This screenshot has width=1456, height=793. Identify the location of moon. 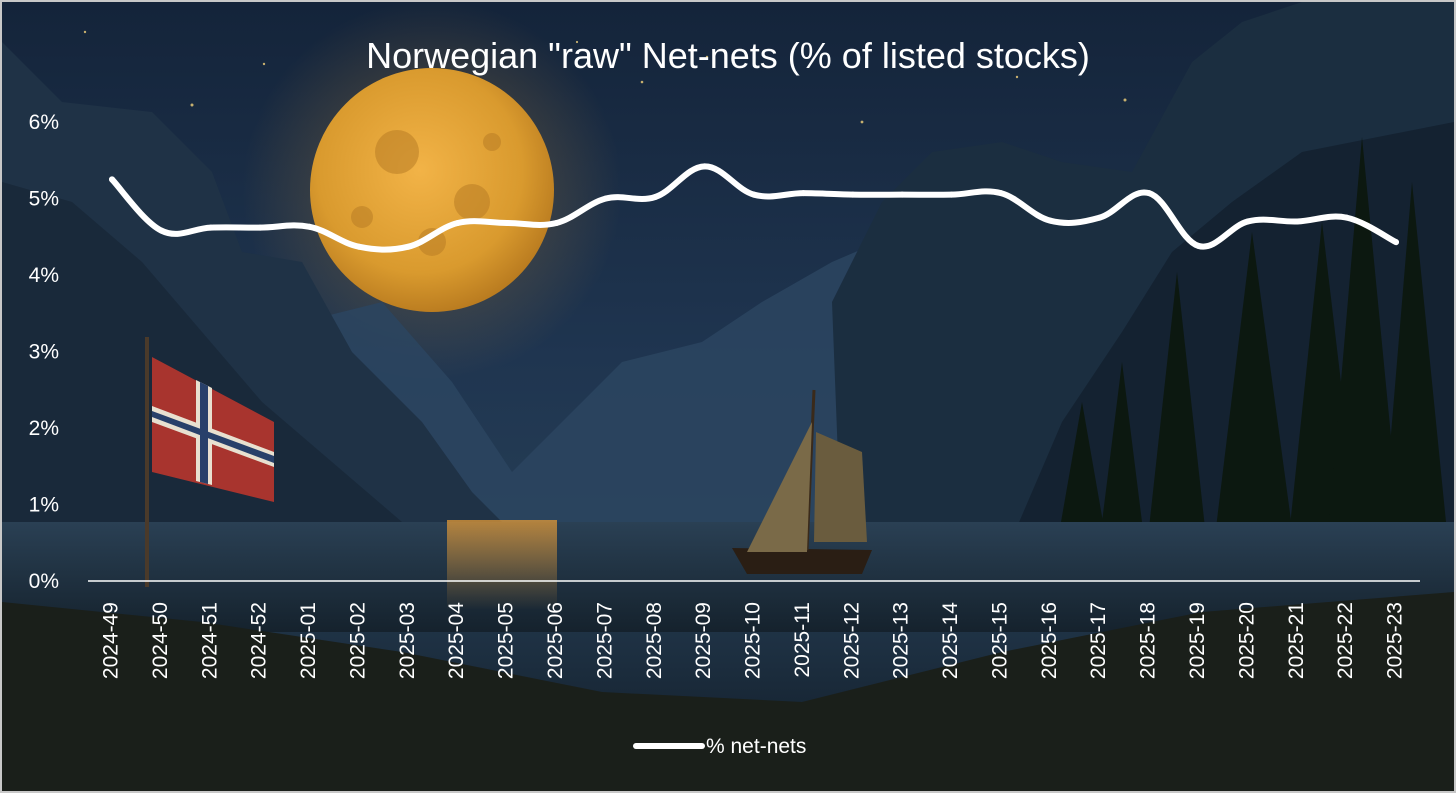
(432, 190).